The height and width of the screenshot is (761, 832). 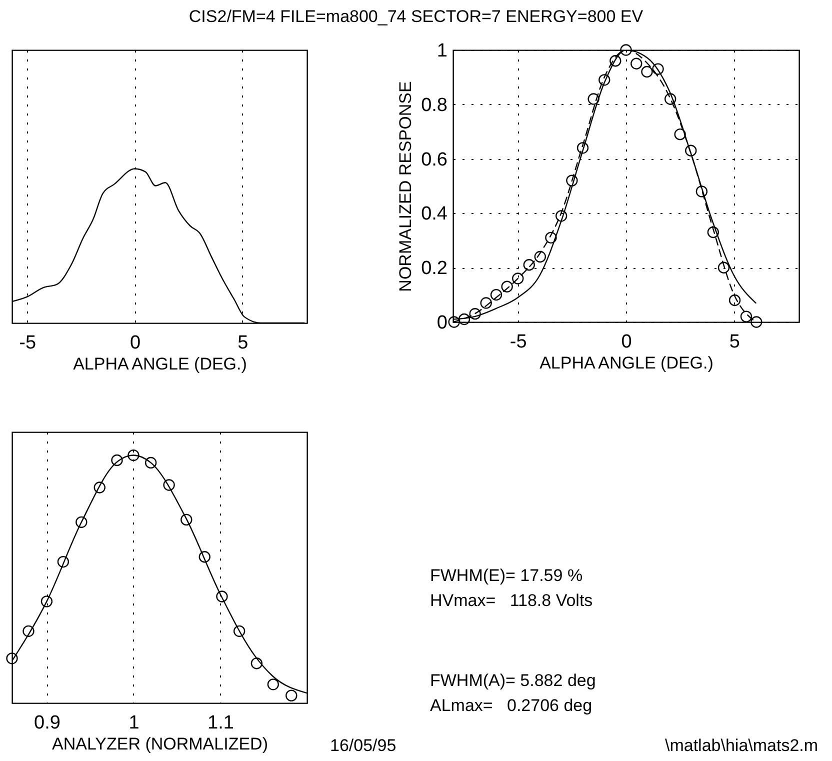 I want to click on text: \matlab\hia\mats2.m, so click(x=741, y=745).